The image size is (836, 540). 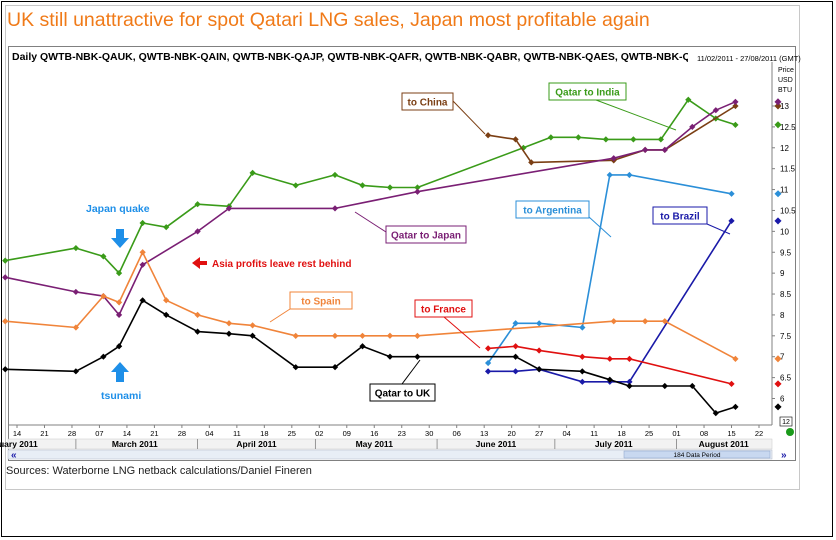 I want to click on y-tick-label: 11.5, so click(x=788, y=169).